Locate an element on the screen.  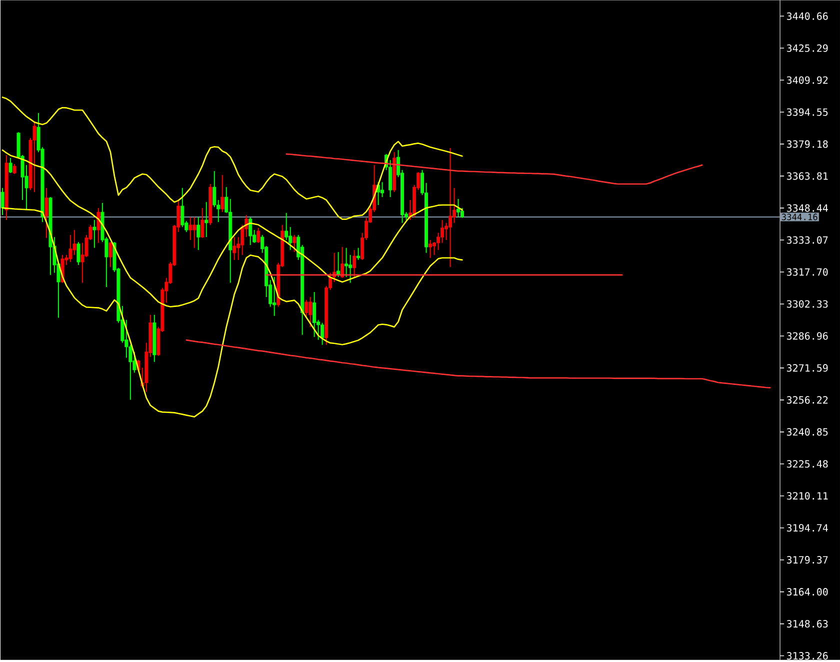
y-tick-label: 3133.26 is located at coordinates (807, 656).